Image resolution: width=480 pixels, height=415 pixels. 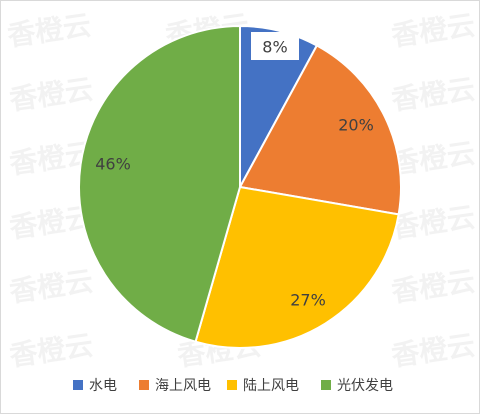 What do you see at coordinates (271, 386) in the screenshot?
I see `legend-label-3: 陆上风电` at bounding box center [271, 386].